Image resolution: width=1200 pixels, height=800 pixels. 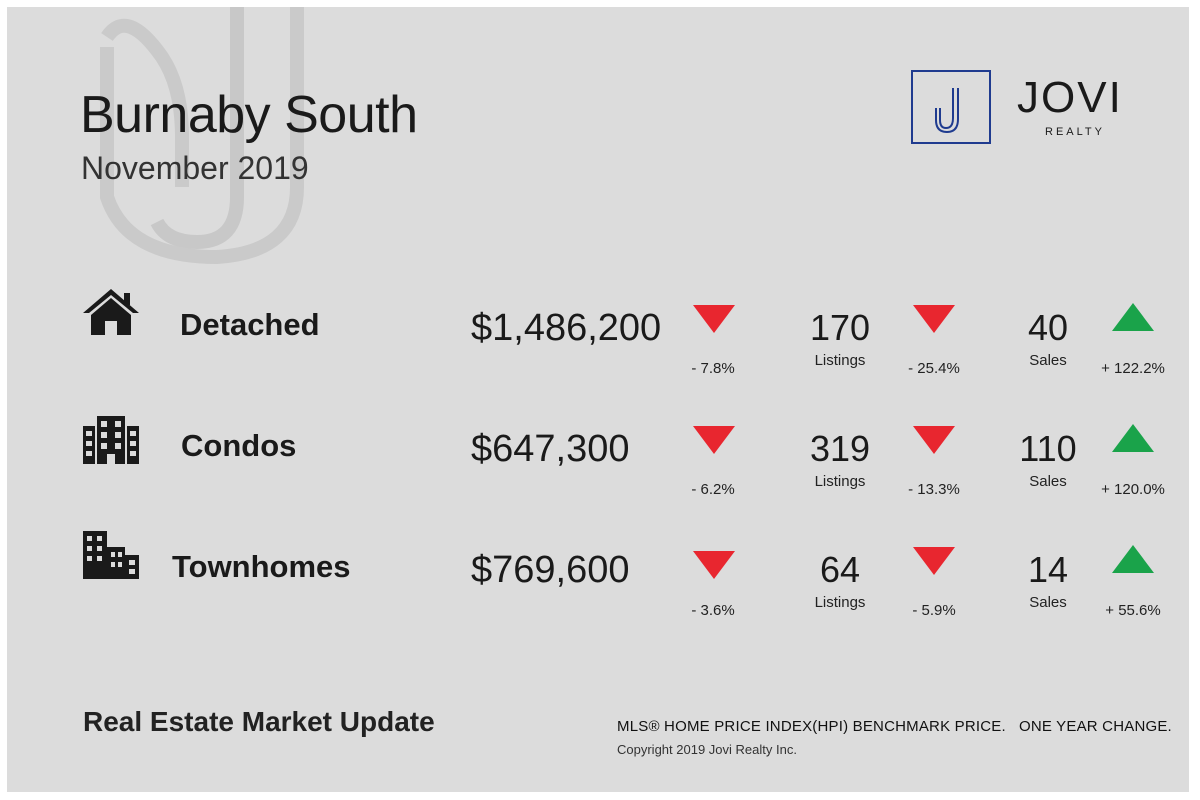 What do you see at coordinates (111, 312) in the screenshot?
I see `house-icon` at bounding box center [111, 312].